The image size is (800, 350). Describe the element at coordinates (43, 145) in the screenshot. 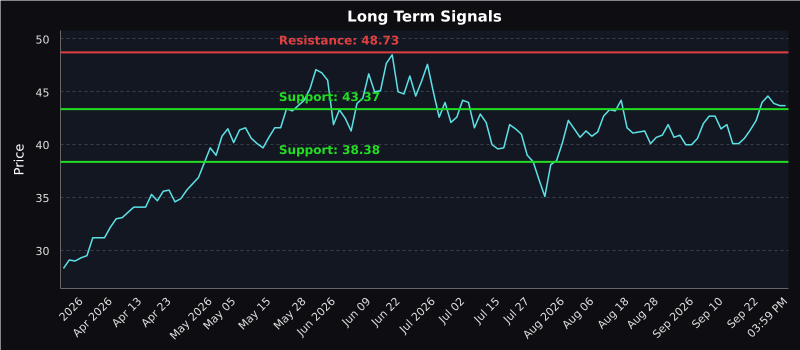

I see `y-tick-label: 40` at that location.